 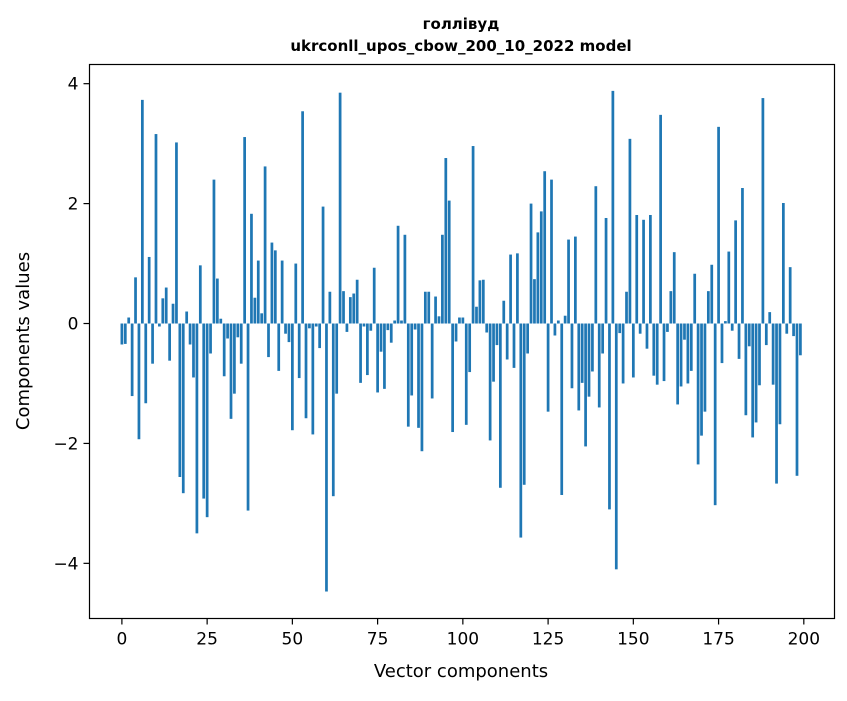 What do you see at coordinates (460, 46) in the screenshot?
I see `chart-subtitle: ukrconll_upos_cbow_200_10_2022 model` at bounding box center [460, 46].